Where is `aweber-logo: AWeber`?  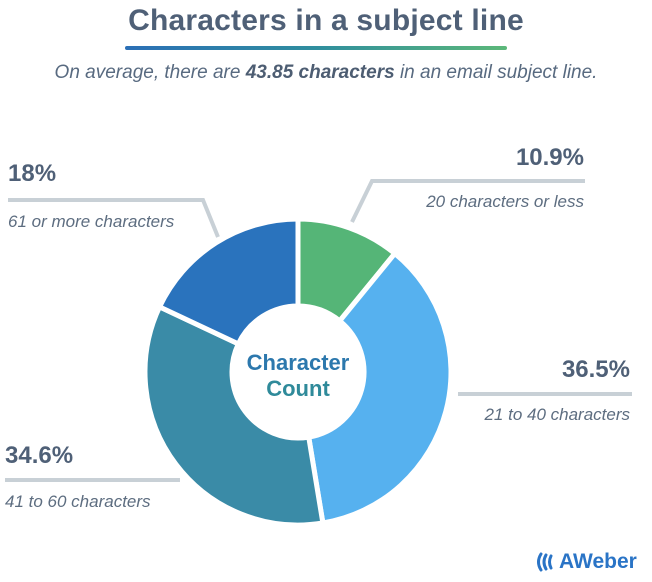
aweber-logo: AWeber is located at coordinates (586, 562).